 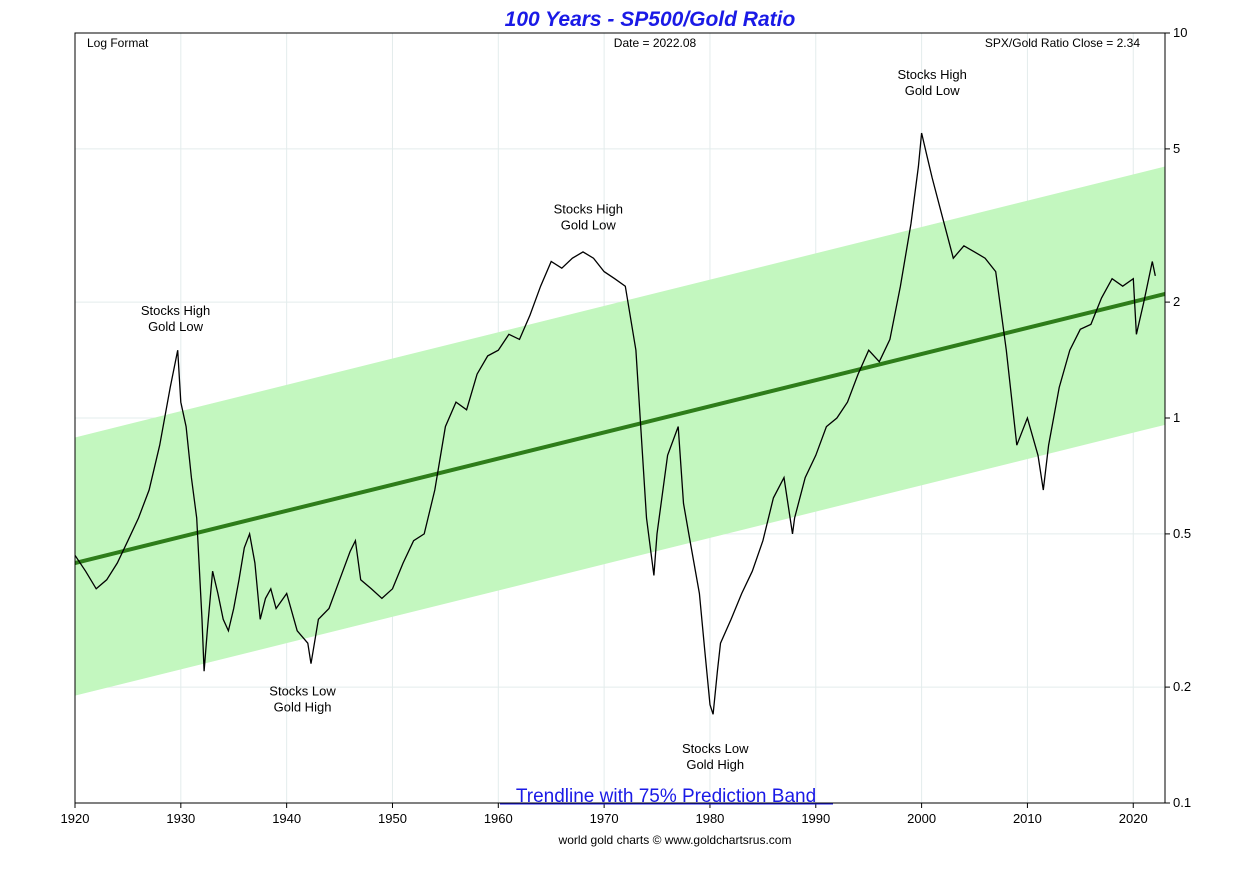 I want to click on x-tick-label: 1950, so click(x=392, y=818).